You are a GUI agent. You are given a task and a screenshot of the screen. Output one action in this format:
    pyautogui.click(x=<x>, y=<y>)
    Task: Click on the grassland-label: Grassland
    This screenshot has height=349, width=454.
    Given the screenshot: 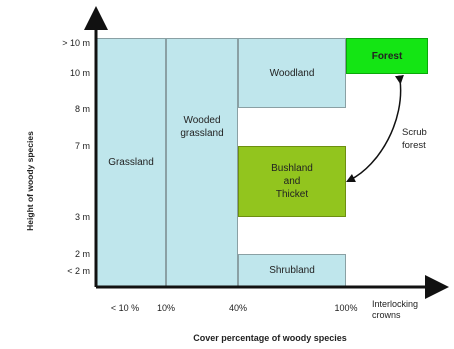 What is the action you would take?
    pyautogui.click(x=131, y=162)
    